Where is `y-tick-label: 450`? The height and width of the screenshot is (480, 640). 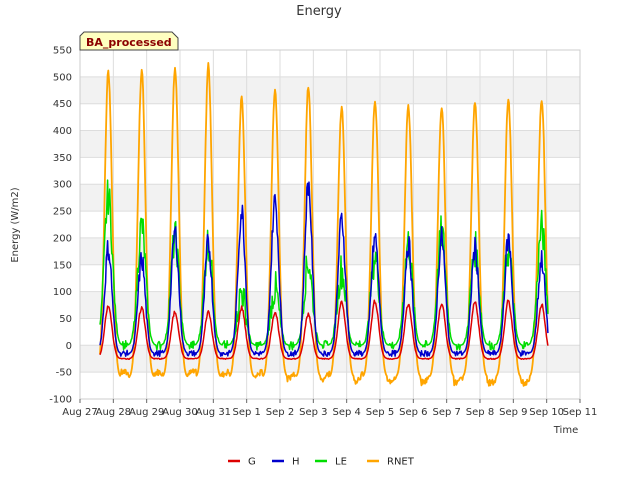 y-tick-label: 450 is located at coordinates (62, 104).